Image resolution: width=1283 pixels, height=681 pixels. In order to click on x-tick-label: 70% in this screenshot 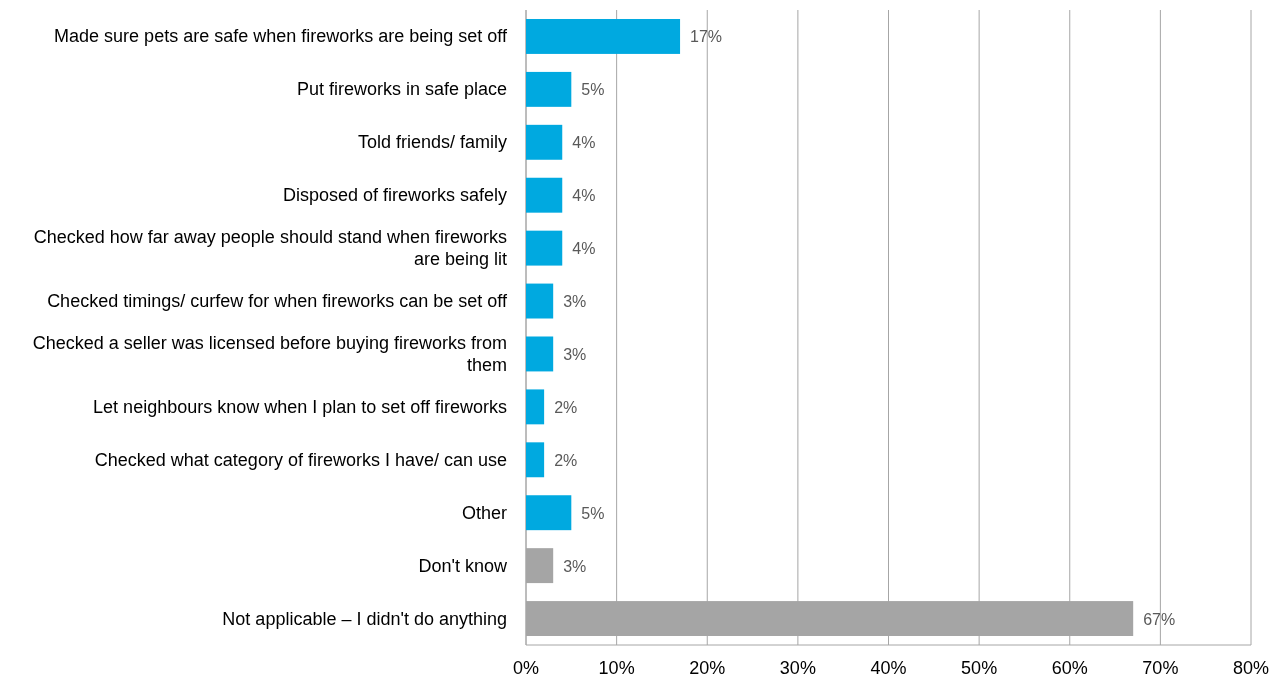, I will do `click(1160, 668)`.